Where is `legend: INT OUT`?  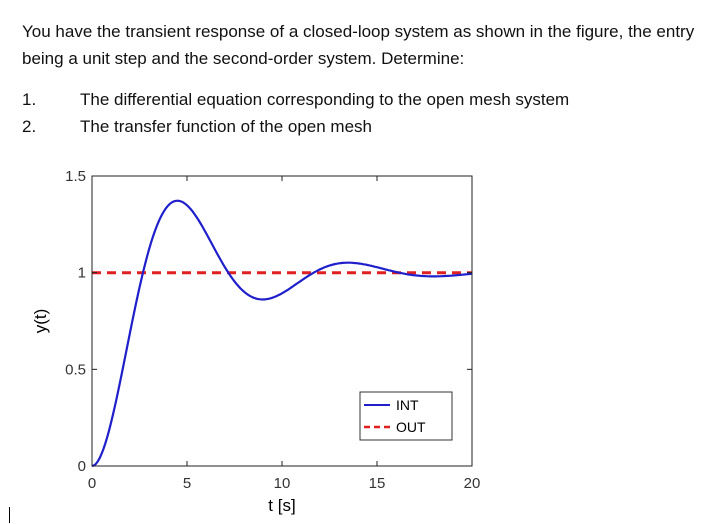 legend: INT OUT is located at coordinates (406, 416).